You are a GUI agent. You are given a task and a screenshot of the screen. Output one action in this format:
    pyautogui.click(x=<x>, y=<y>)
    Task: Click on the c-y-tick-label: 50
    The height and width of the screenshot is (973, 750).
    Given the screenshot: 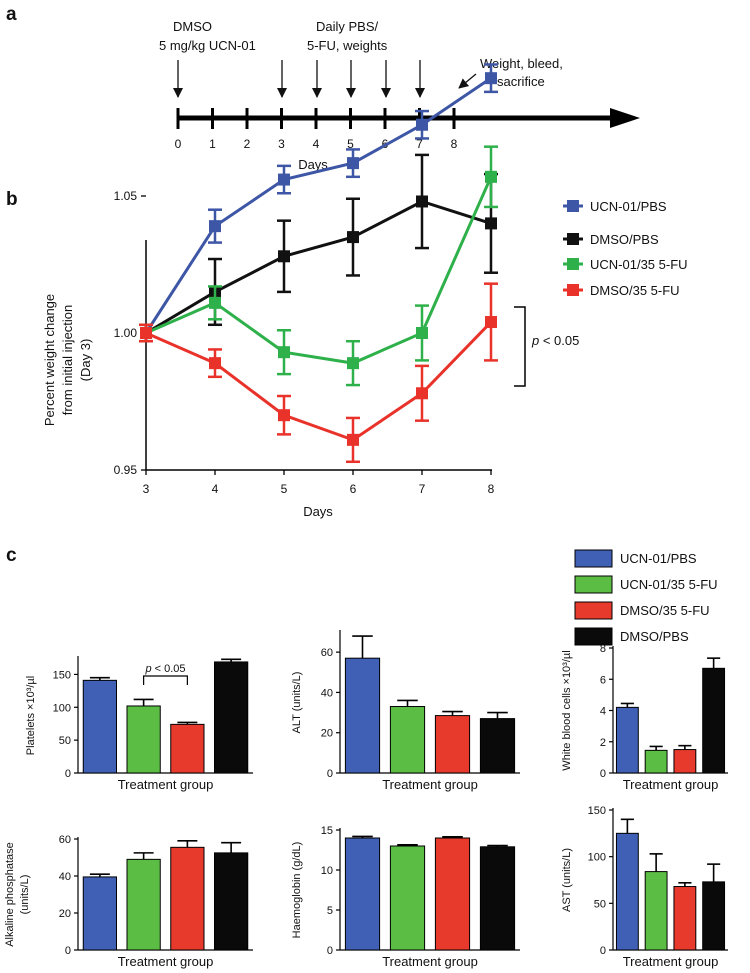 What is the action you would take?
    pyautogui.click(x=65, y=741)
    